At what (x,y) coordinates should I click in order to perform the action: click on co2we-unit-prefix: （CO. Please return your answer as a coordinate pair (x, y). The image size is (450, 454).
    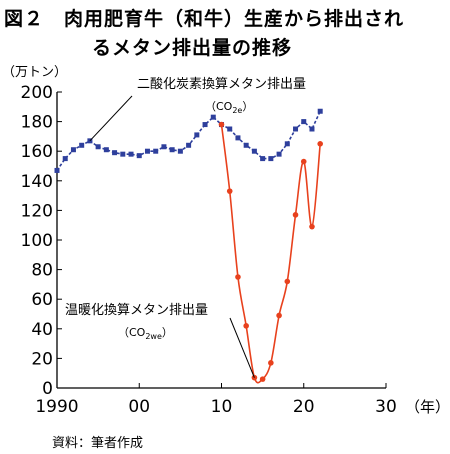
    Looking at the image, I should click on (132, 332).